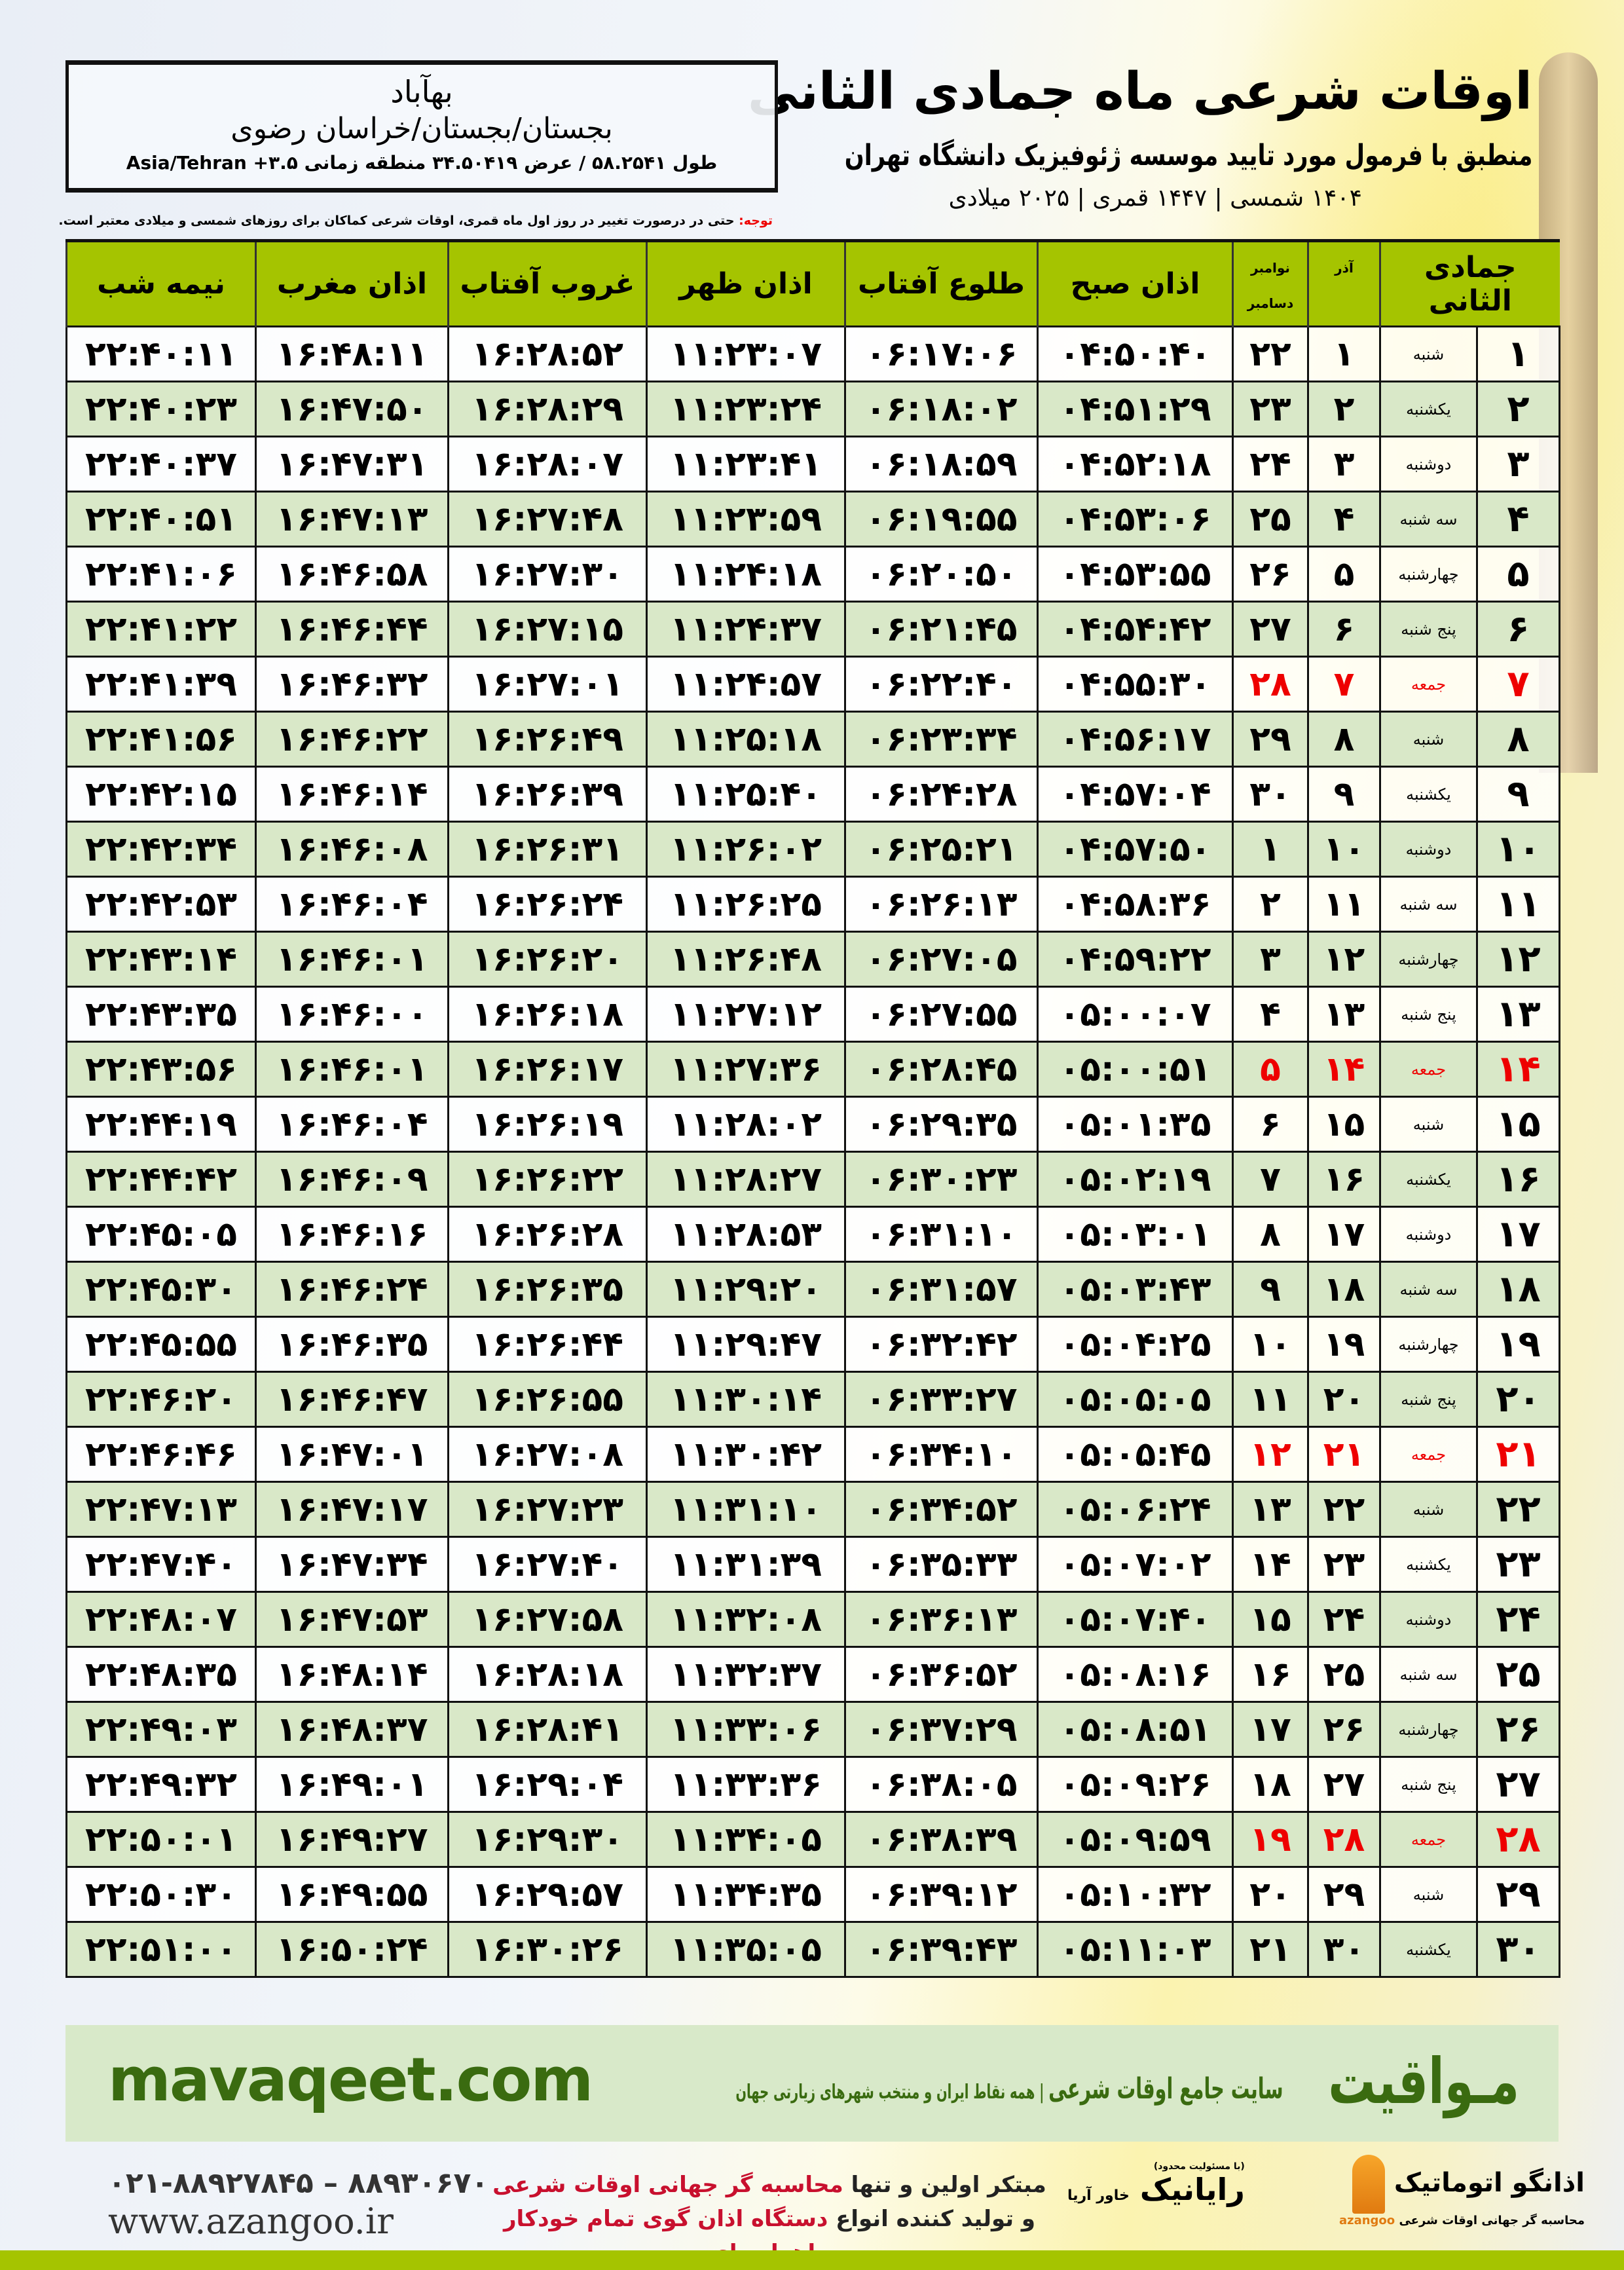 Image resolution: width=1624 pixels, height=2270 pixels. I want to click on cell-azar-day: ۲۲, so click(1344, 1509).